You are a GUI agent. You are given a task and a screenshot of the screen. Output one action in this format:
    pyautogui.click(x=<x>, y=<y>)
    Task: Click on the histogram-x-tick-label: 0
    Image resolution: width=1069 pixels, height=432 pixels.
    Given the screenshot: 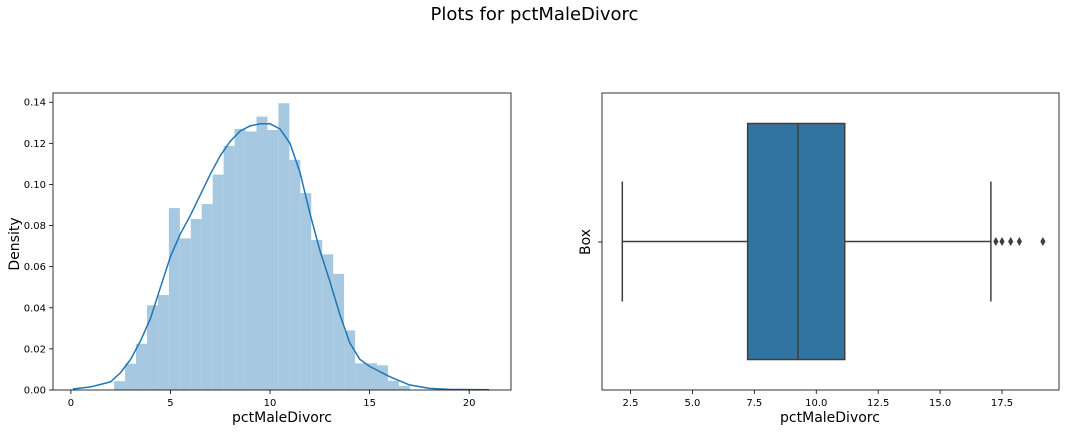 What is the action you would take?
    pyautogui.click(x=71, y=403)
    